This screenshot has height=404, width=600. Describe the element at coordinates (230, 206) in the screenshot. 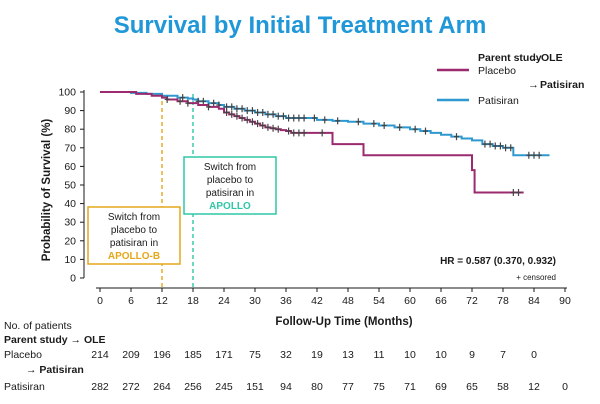

I see `annotation-apollo-name: APOLLO` at that location.